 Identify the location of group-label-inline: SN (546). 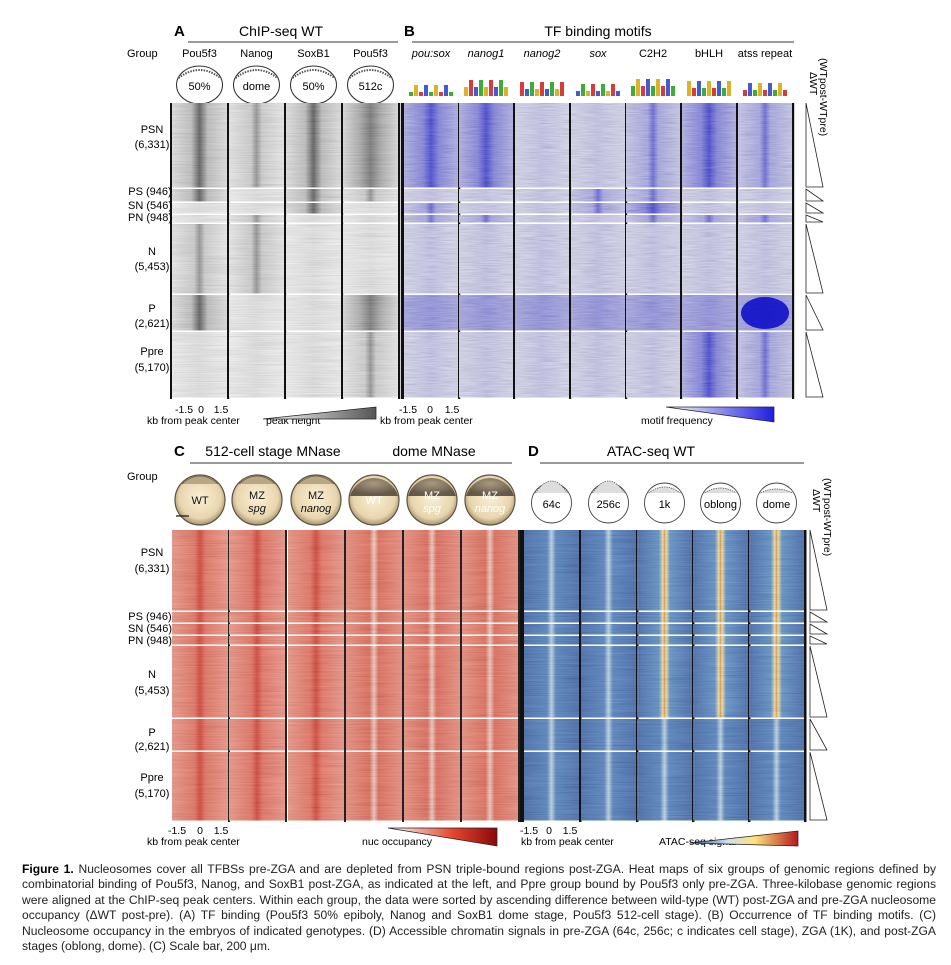
(150, 206).